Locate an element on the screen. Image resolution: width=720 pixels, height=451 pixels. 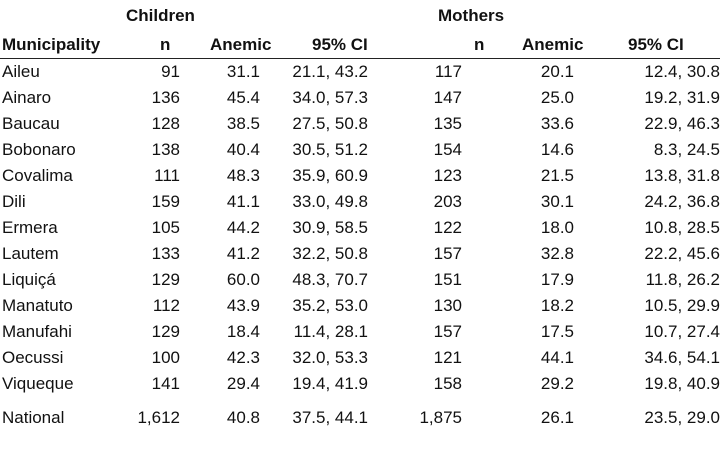
header-children-ci: 95% CI is located at coordinates (340, 44).